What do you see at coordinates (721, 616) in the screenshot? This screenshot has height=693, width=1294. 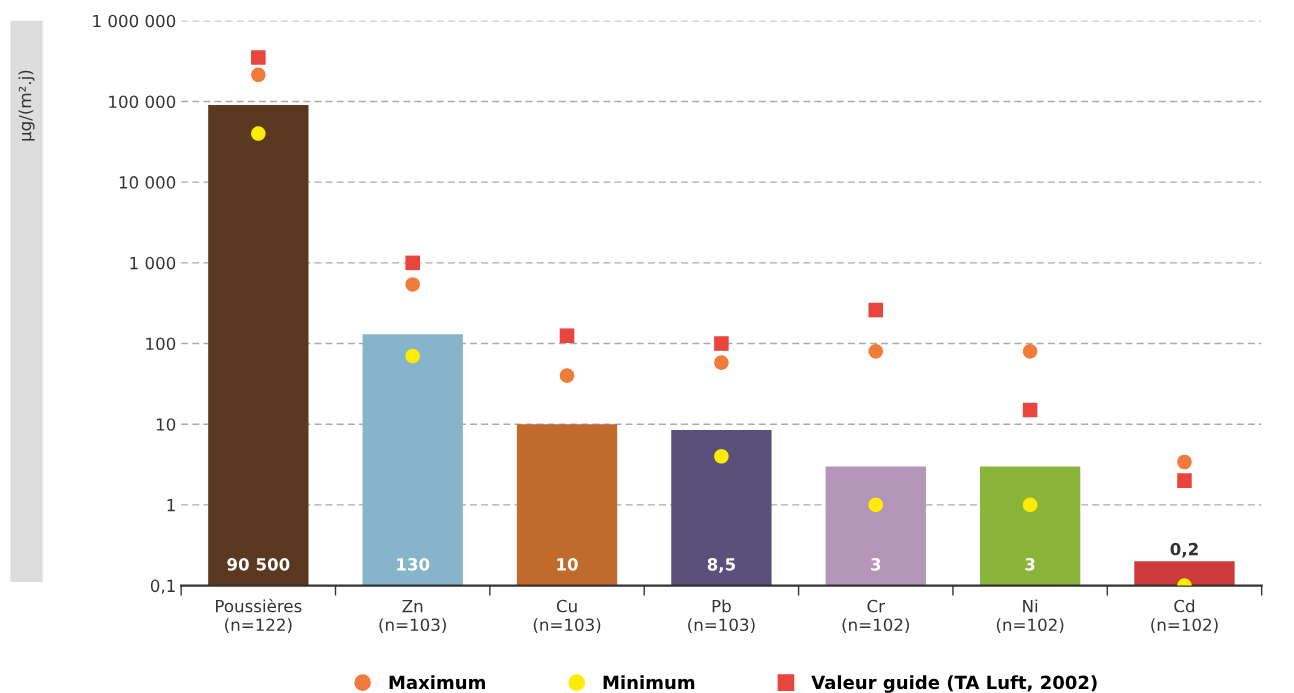 I see `x-tick-label: Pb (n=103)` at bounding box center [721, 616].